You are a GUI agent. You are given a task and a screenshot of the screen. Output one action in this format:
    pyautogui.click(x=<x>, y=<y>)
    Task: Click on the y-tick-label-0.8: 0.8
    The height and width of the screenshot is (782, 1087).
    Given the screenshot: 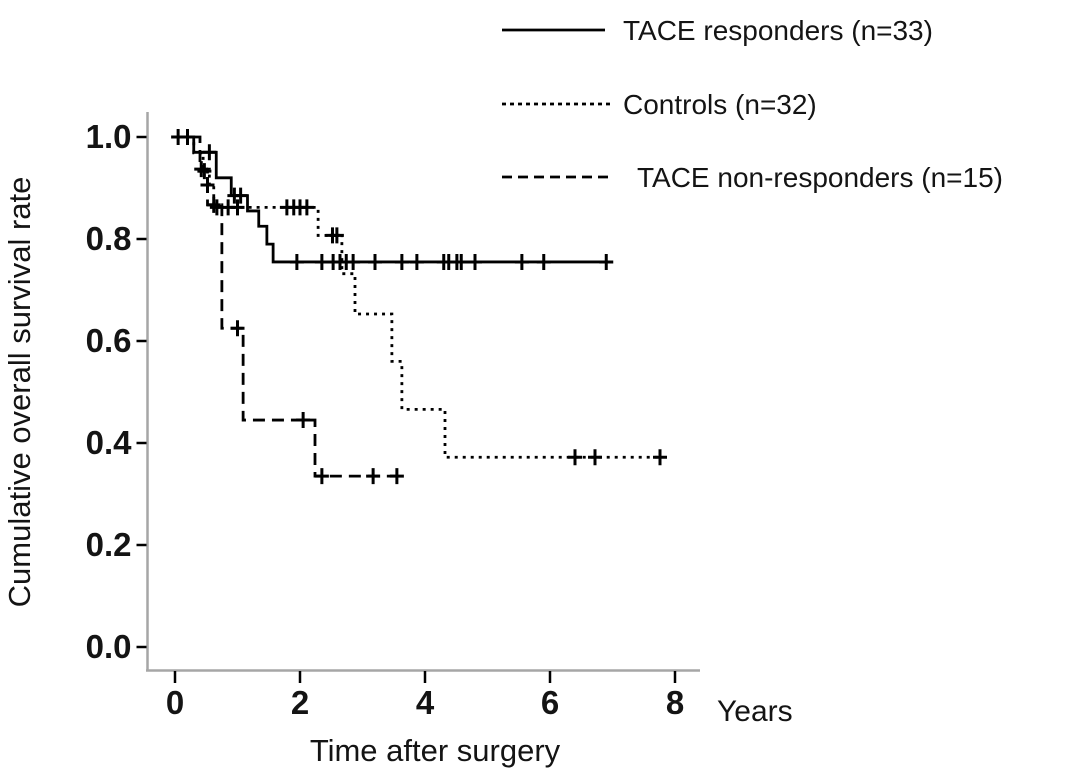 What is the action you would take?
    pyautogui.click(x=109, y=238)
    